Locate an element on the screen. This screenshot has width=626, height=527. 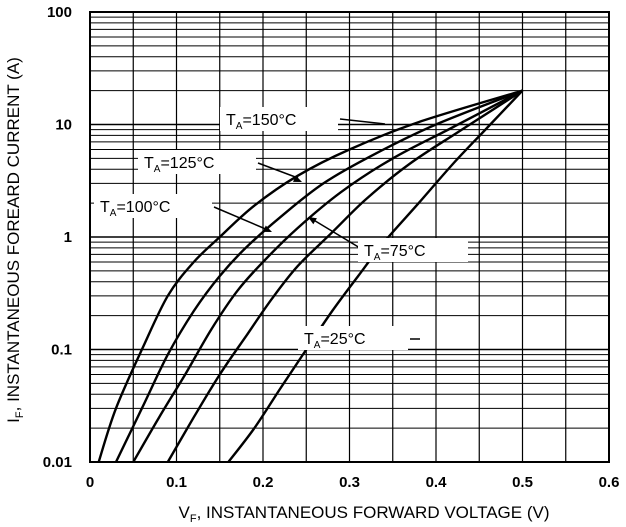
x-tick-label: 0 is located at coordinates (90, 482).